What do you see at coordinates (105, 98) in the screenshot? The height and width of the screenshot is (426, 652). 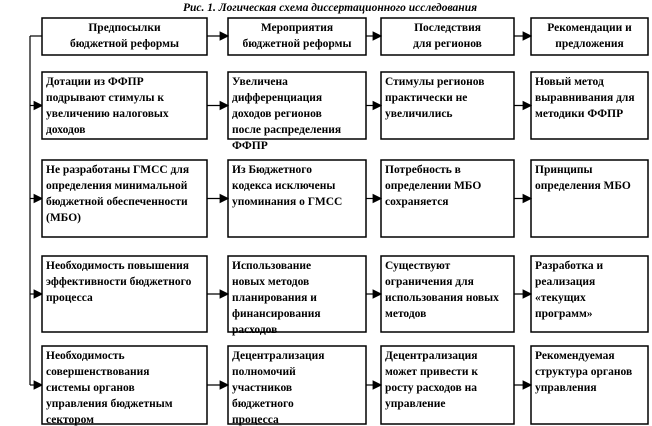 I see `cell-box-text: подрывают стимулы к` at bounding box center [105, 98].